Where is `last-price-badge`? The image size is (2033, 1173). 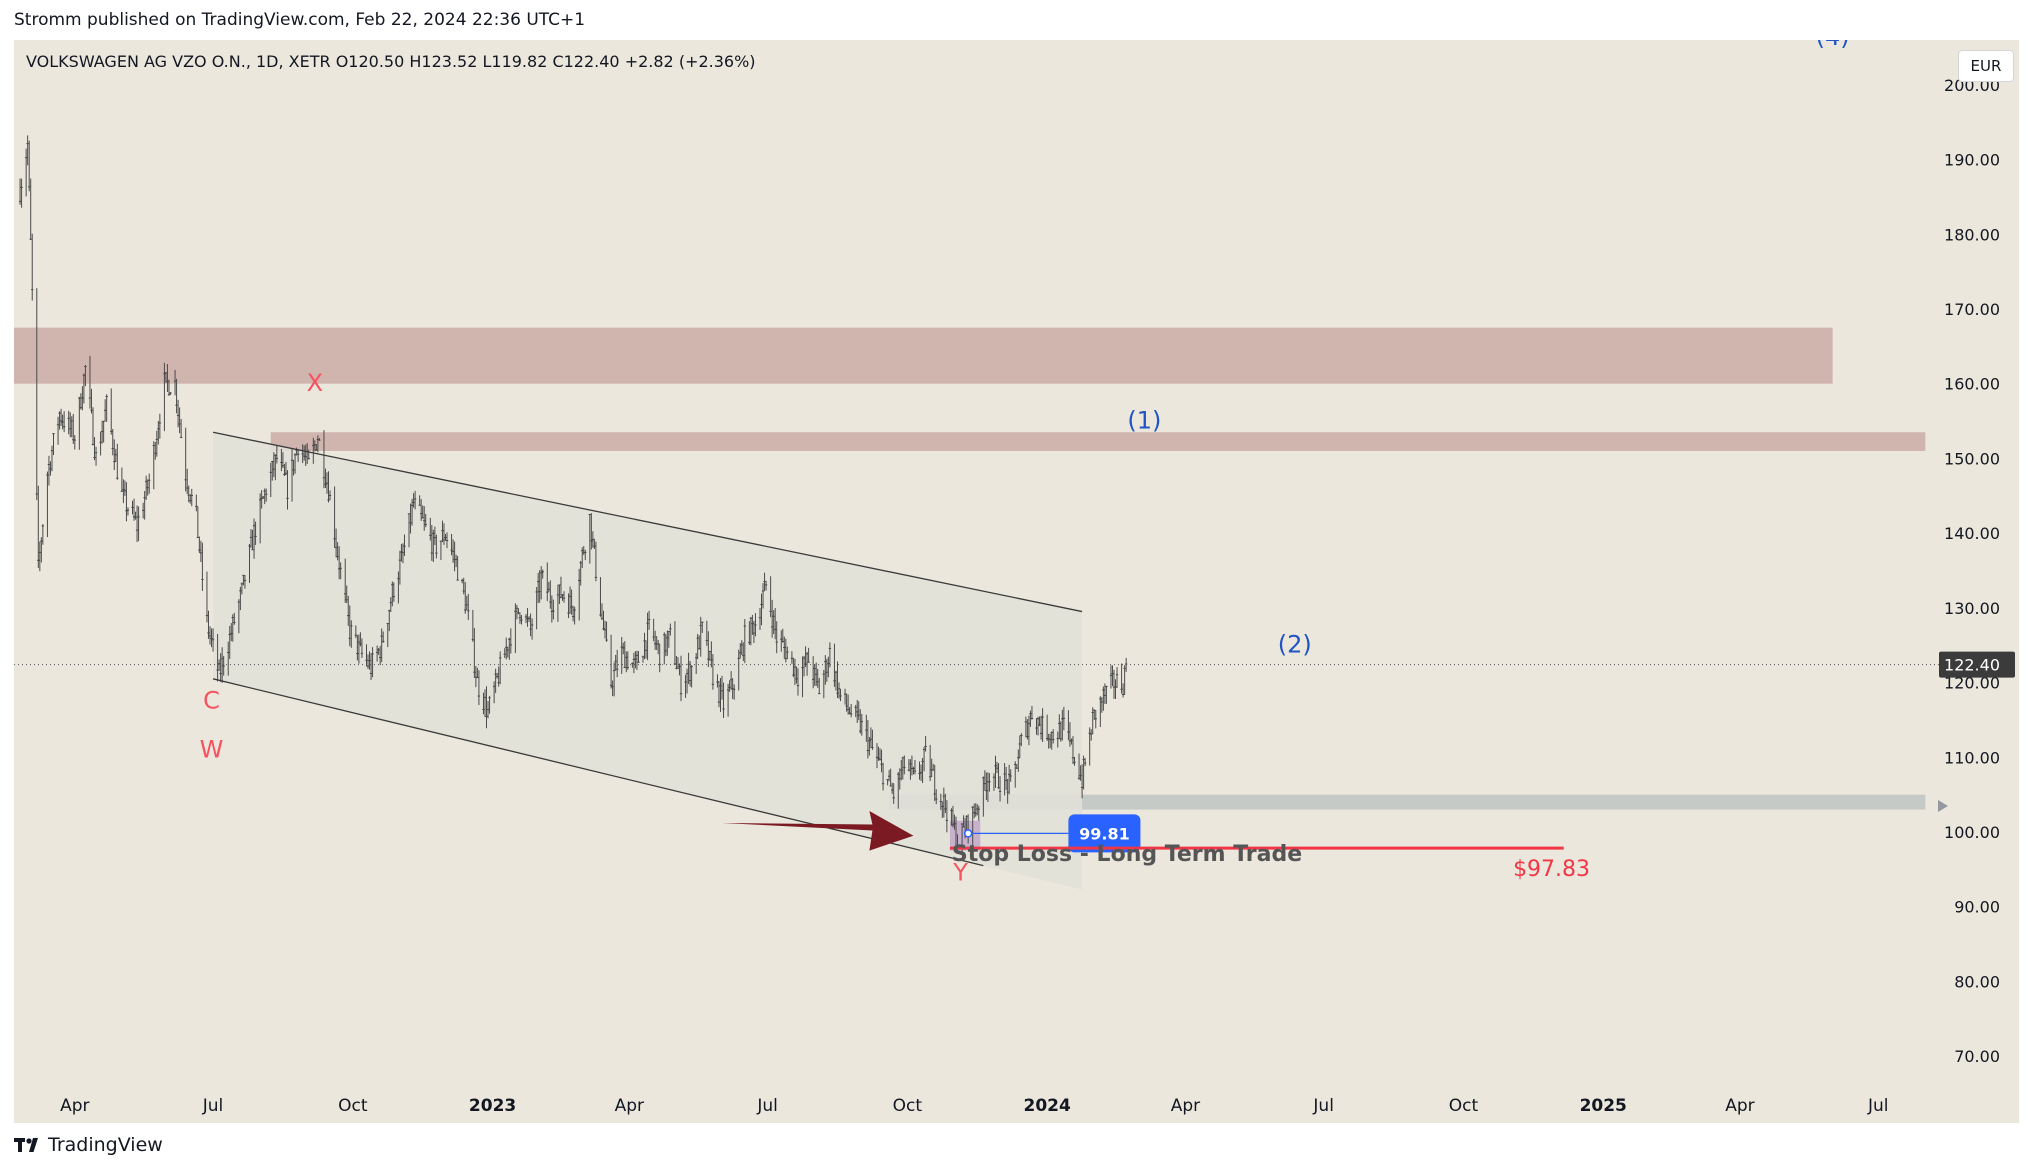
last-price-badge is located at coordinates (1977, 664).